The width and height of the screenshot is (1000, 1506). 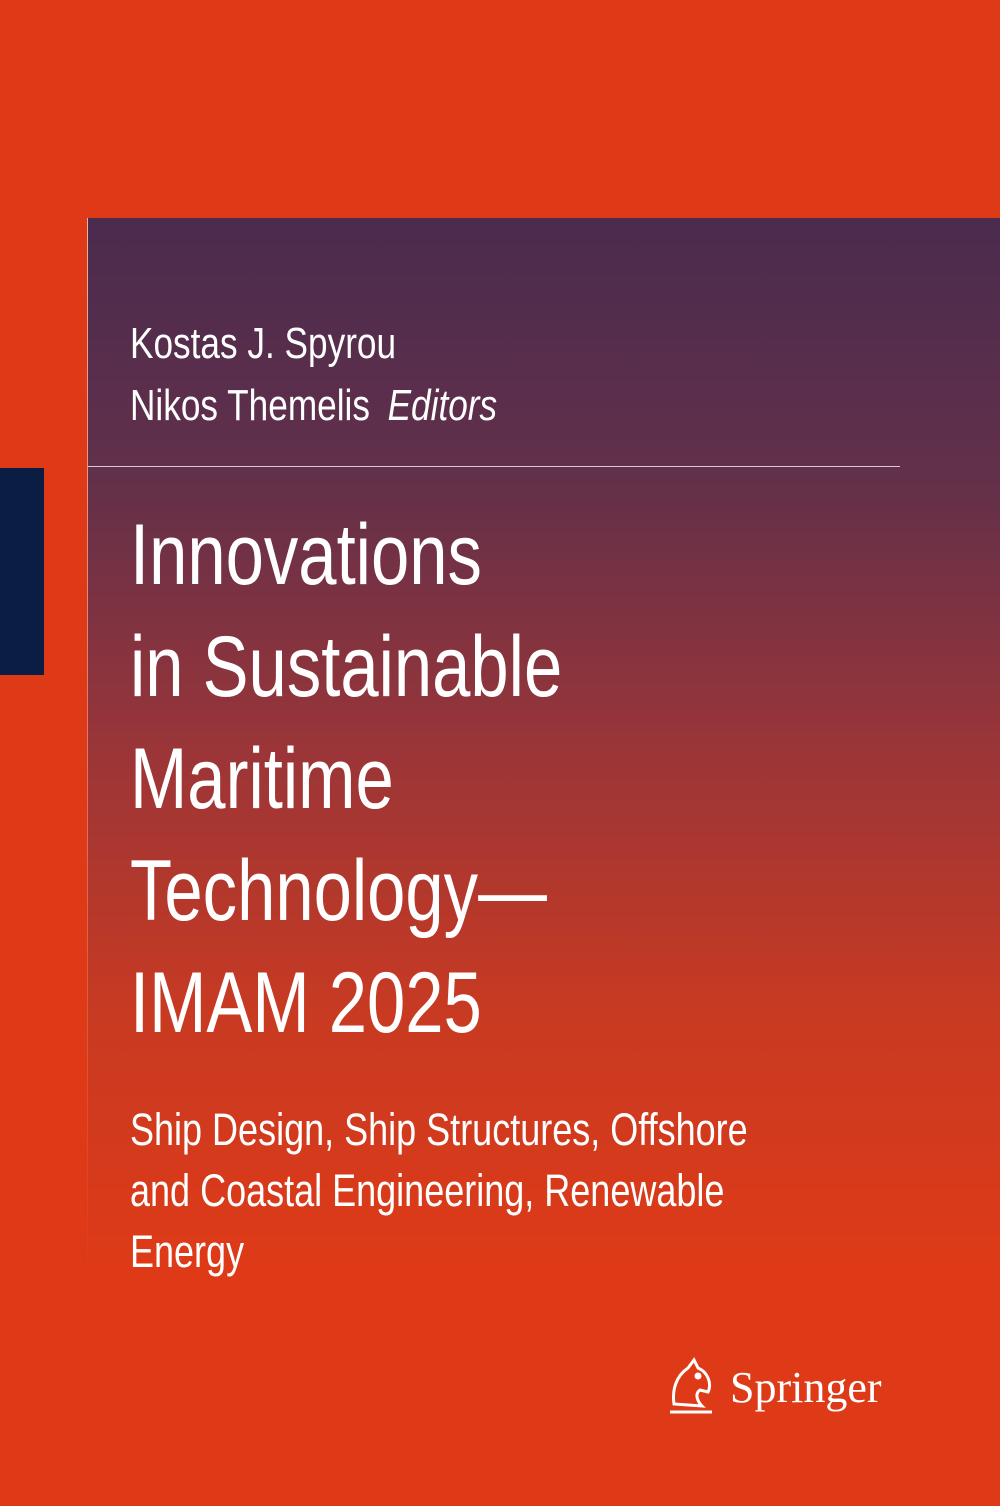 I want to click on subtitle-line: and Coastal Engineering, Renewable, so click(x=427, y=1190).